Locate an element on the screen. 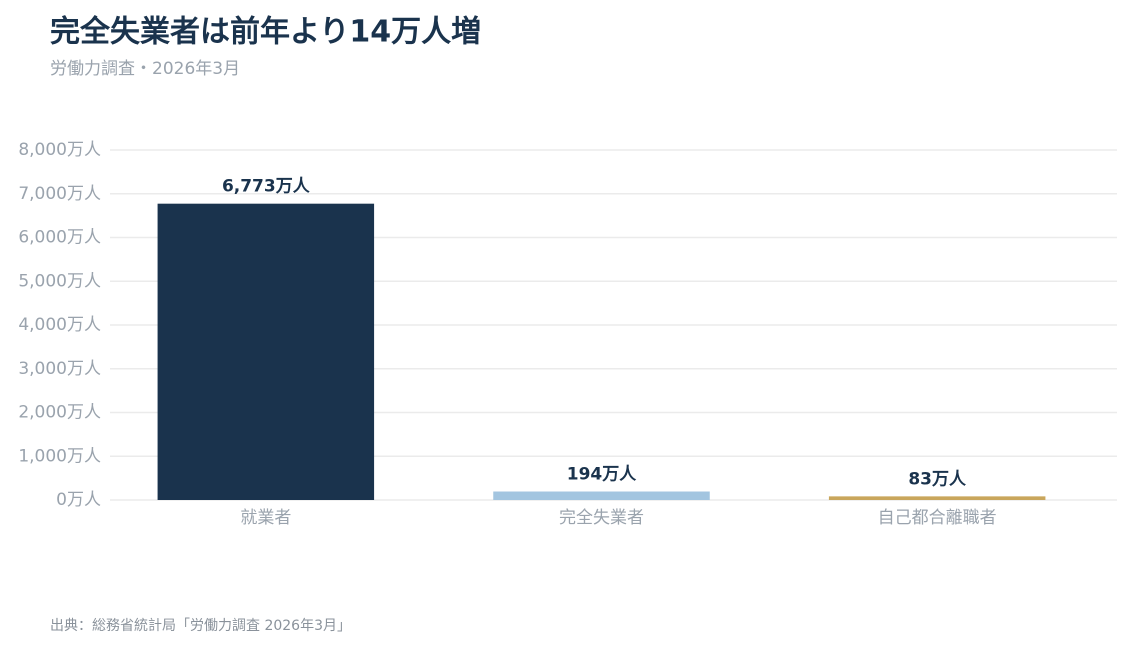  y-tick-label: 7,000万人 is located at coordinates (59, 194).